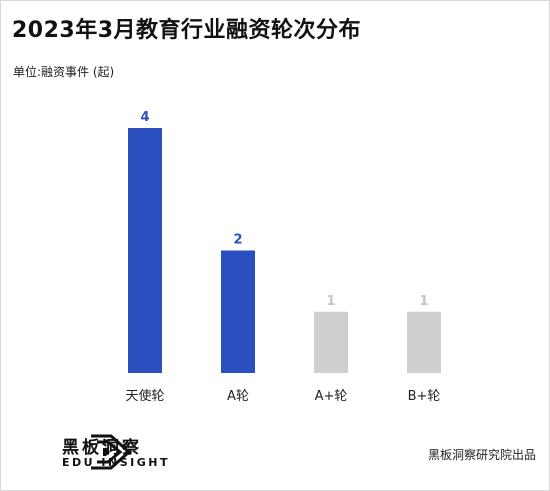  I want to click on category-label-1: A轮, so click(238, 396).